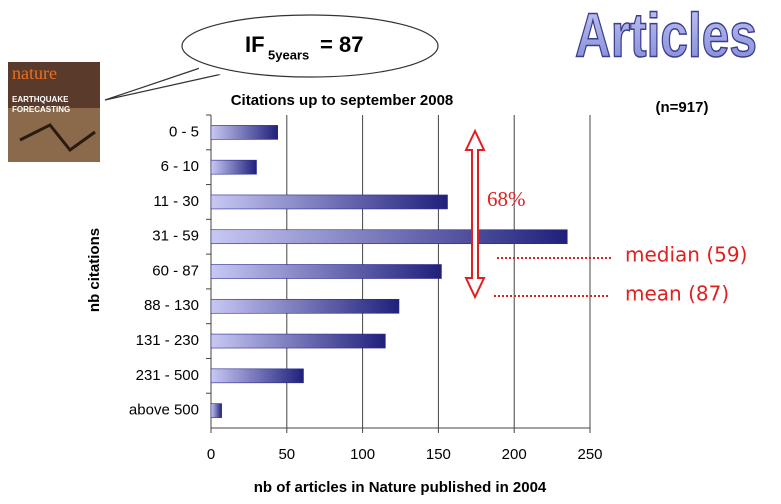 The height and width of the screenshot is (504, 781). Describe the element at coordinates (506, 199) in the screenshot. I see `share-label: 68%` at that location.